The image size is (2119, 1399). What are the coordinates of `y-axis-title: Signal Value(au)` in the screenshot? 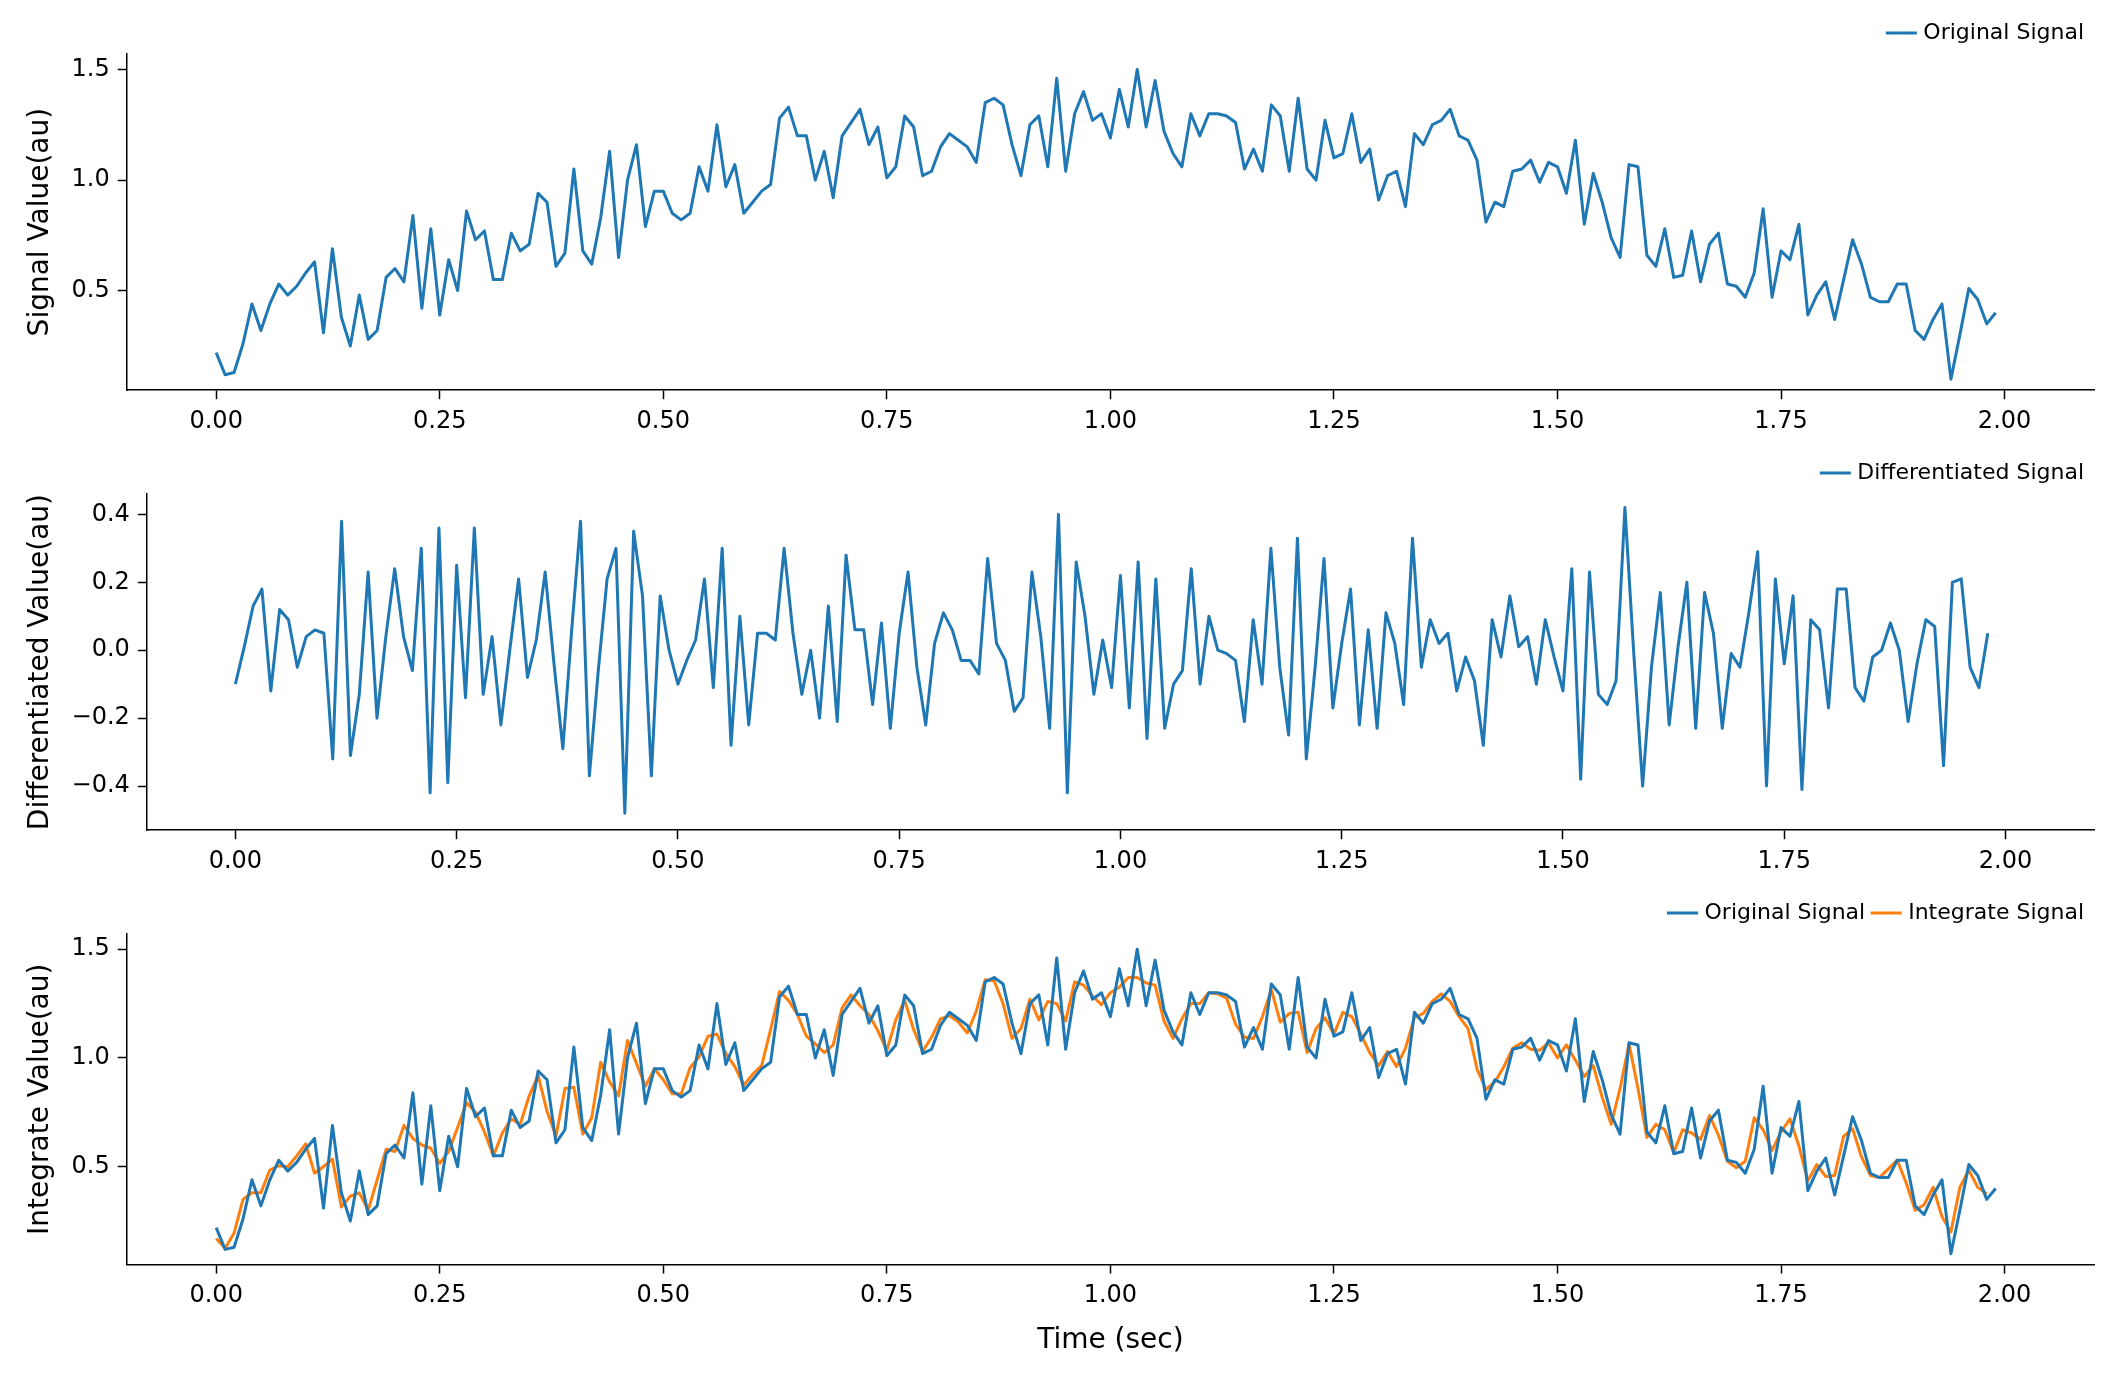 It's located at (39, 222).